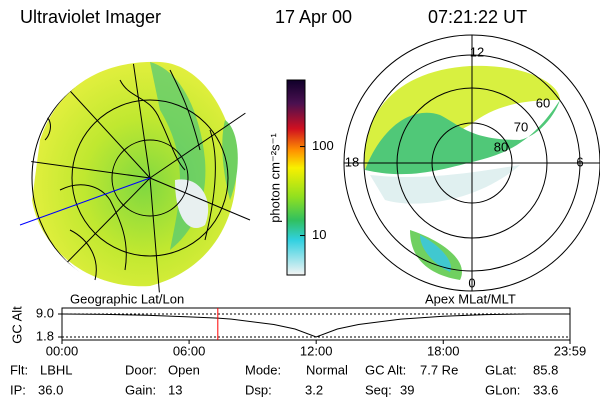 The image size is (600, 400). What do you see at coordinates (543, 102) in the screenshot?
I see `lat-label: 60` at bounding box center [543, 102].